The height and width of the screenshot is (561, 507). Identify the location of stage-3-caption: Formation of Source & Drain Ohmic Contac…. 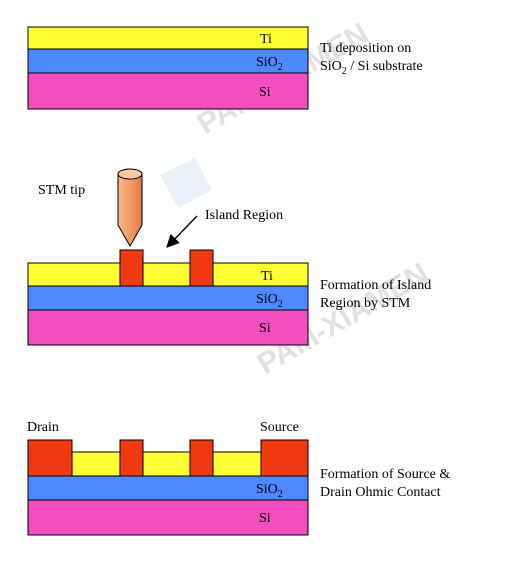
(385, 483).